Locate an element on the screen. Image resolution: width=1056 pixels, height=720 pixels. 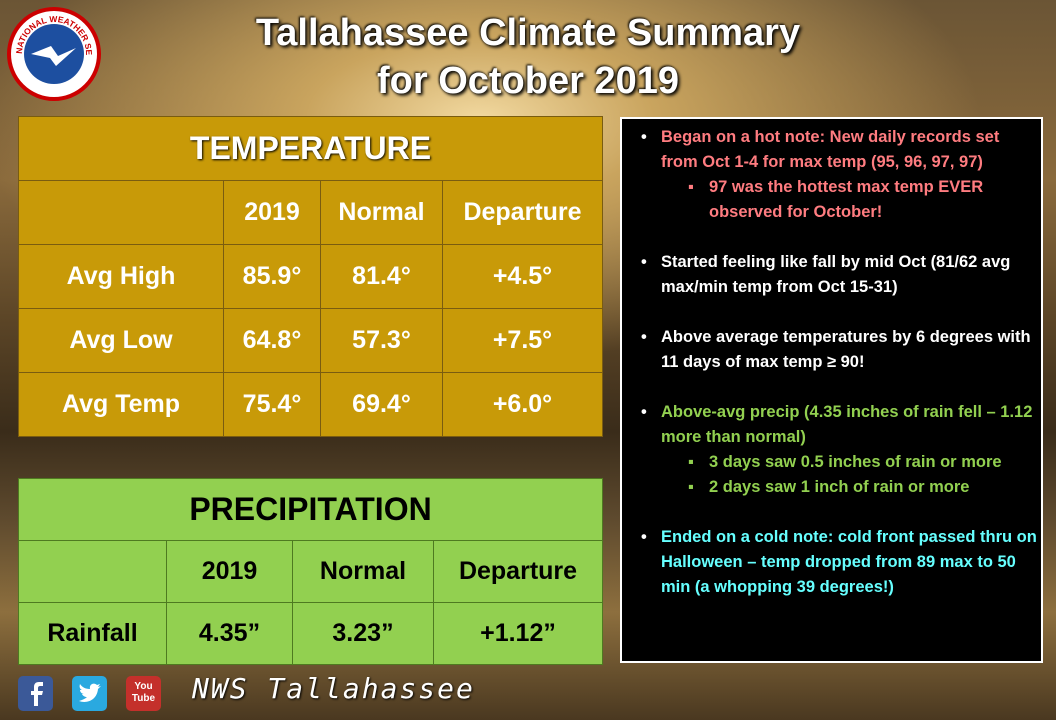
title-line: for October 2019 is located at coordinates (528, 81).